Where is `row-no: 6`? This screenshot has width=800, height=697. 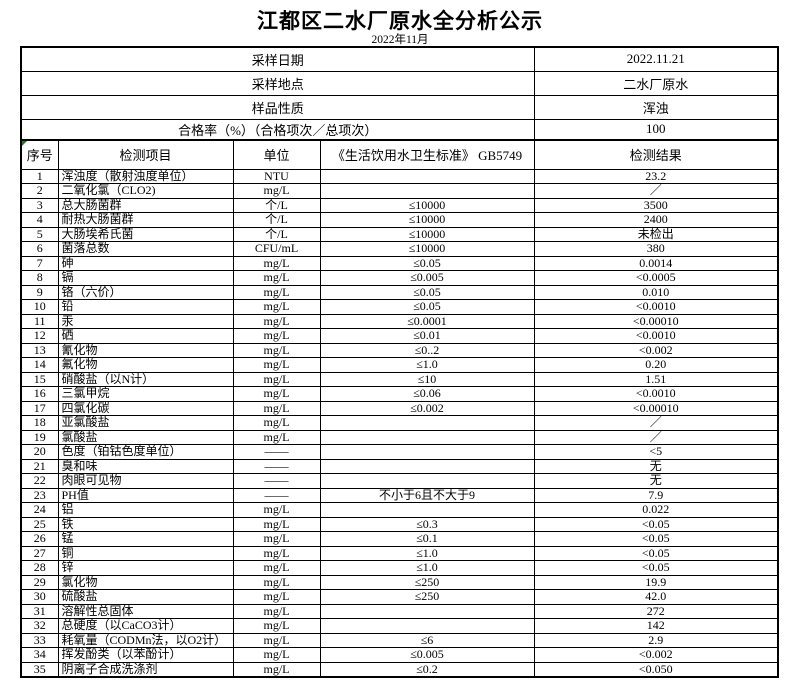 row-no: 6 is located at coordinates (39, 249).